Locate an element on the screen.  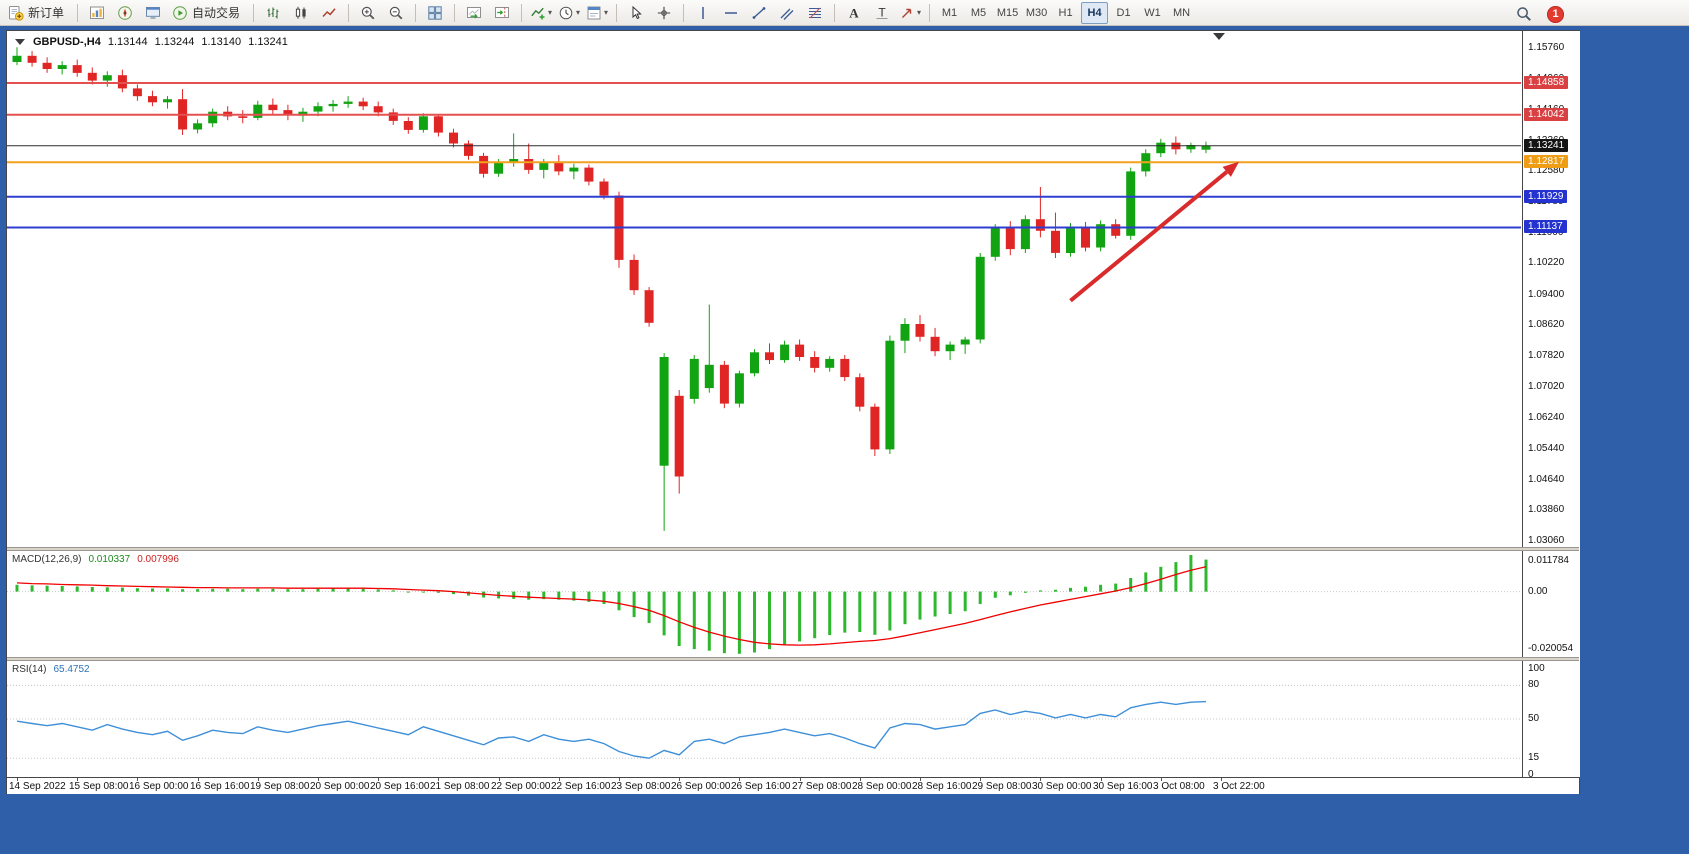
rsi-panel: RSI(14) 65.4752 is located at coordinates (764, 719).